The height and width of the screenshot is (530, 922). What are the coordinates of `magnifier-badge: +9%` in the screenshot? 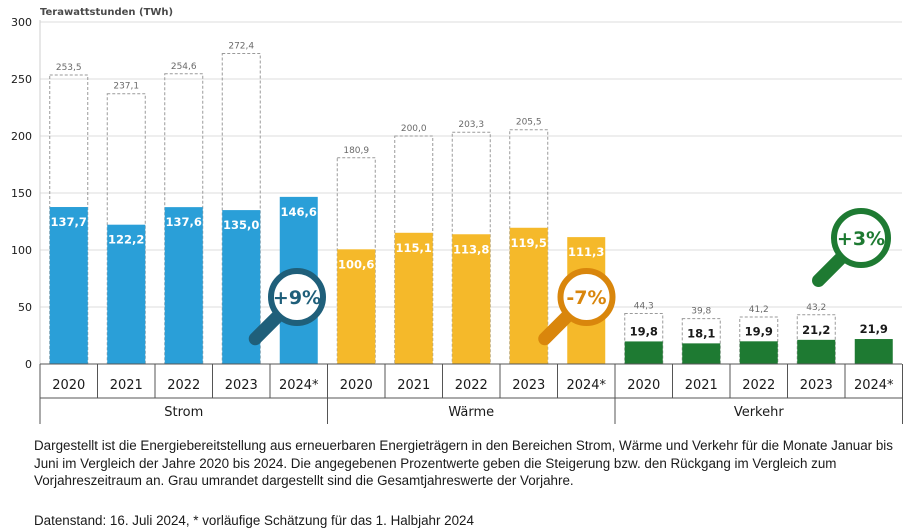 It's located at (287, 307).